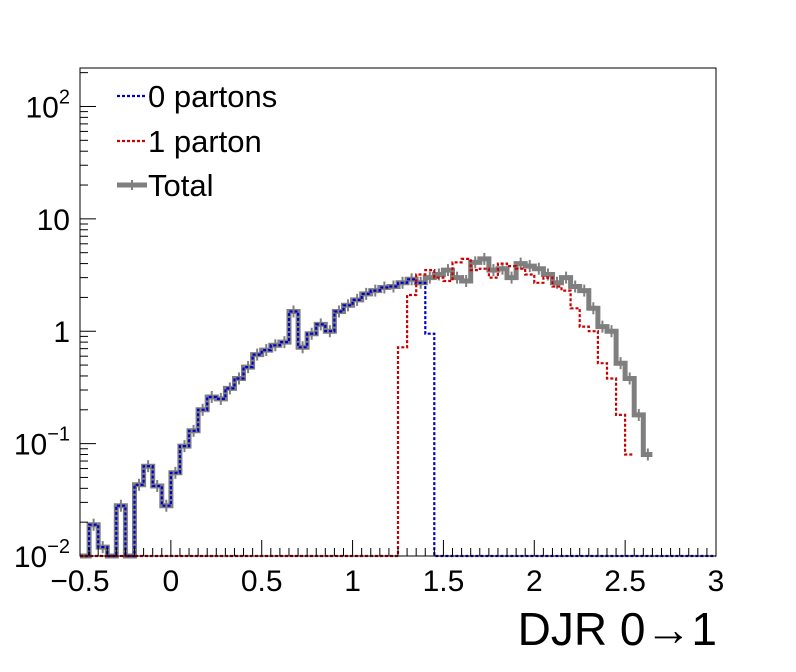 This screenshot has width=796, height=672. Describe the element at coordinates (79, 581) in the screenshot. I see `x-tick-label: −0.5` at that location.